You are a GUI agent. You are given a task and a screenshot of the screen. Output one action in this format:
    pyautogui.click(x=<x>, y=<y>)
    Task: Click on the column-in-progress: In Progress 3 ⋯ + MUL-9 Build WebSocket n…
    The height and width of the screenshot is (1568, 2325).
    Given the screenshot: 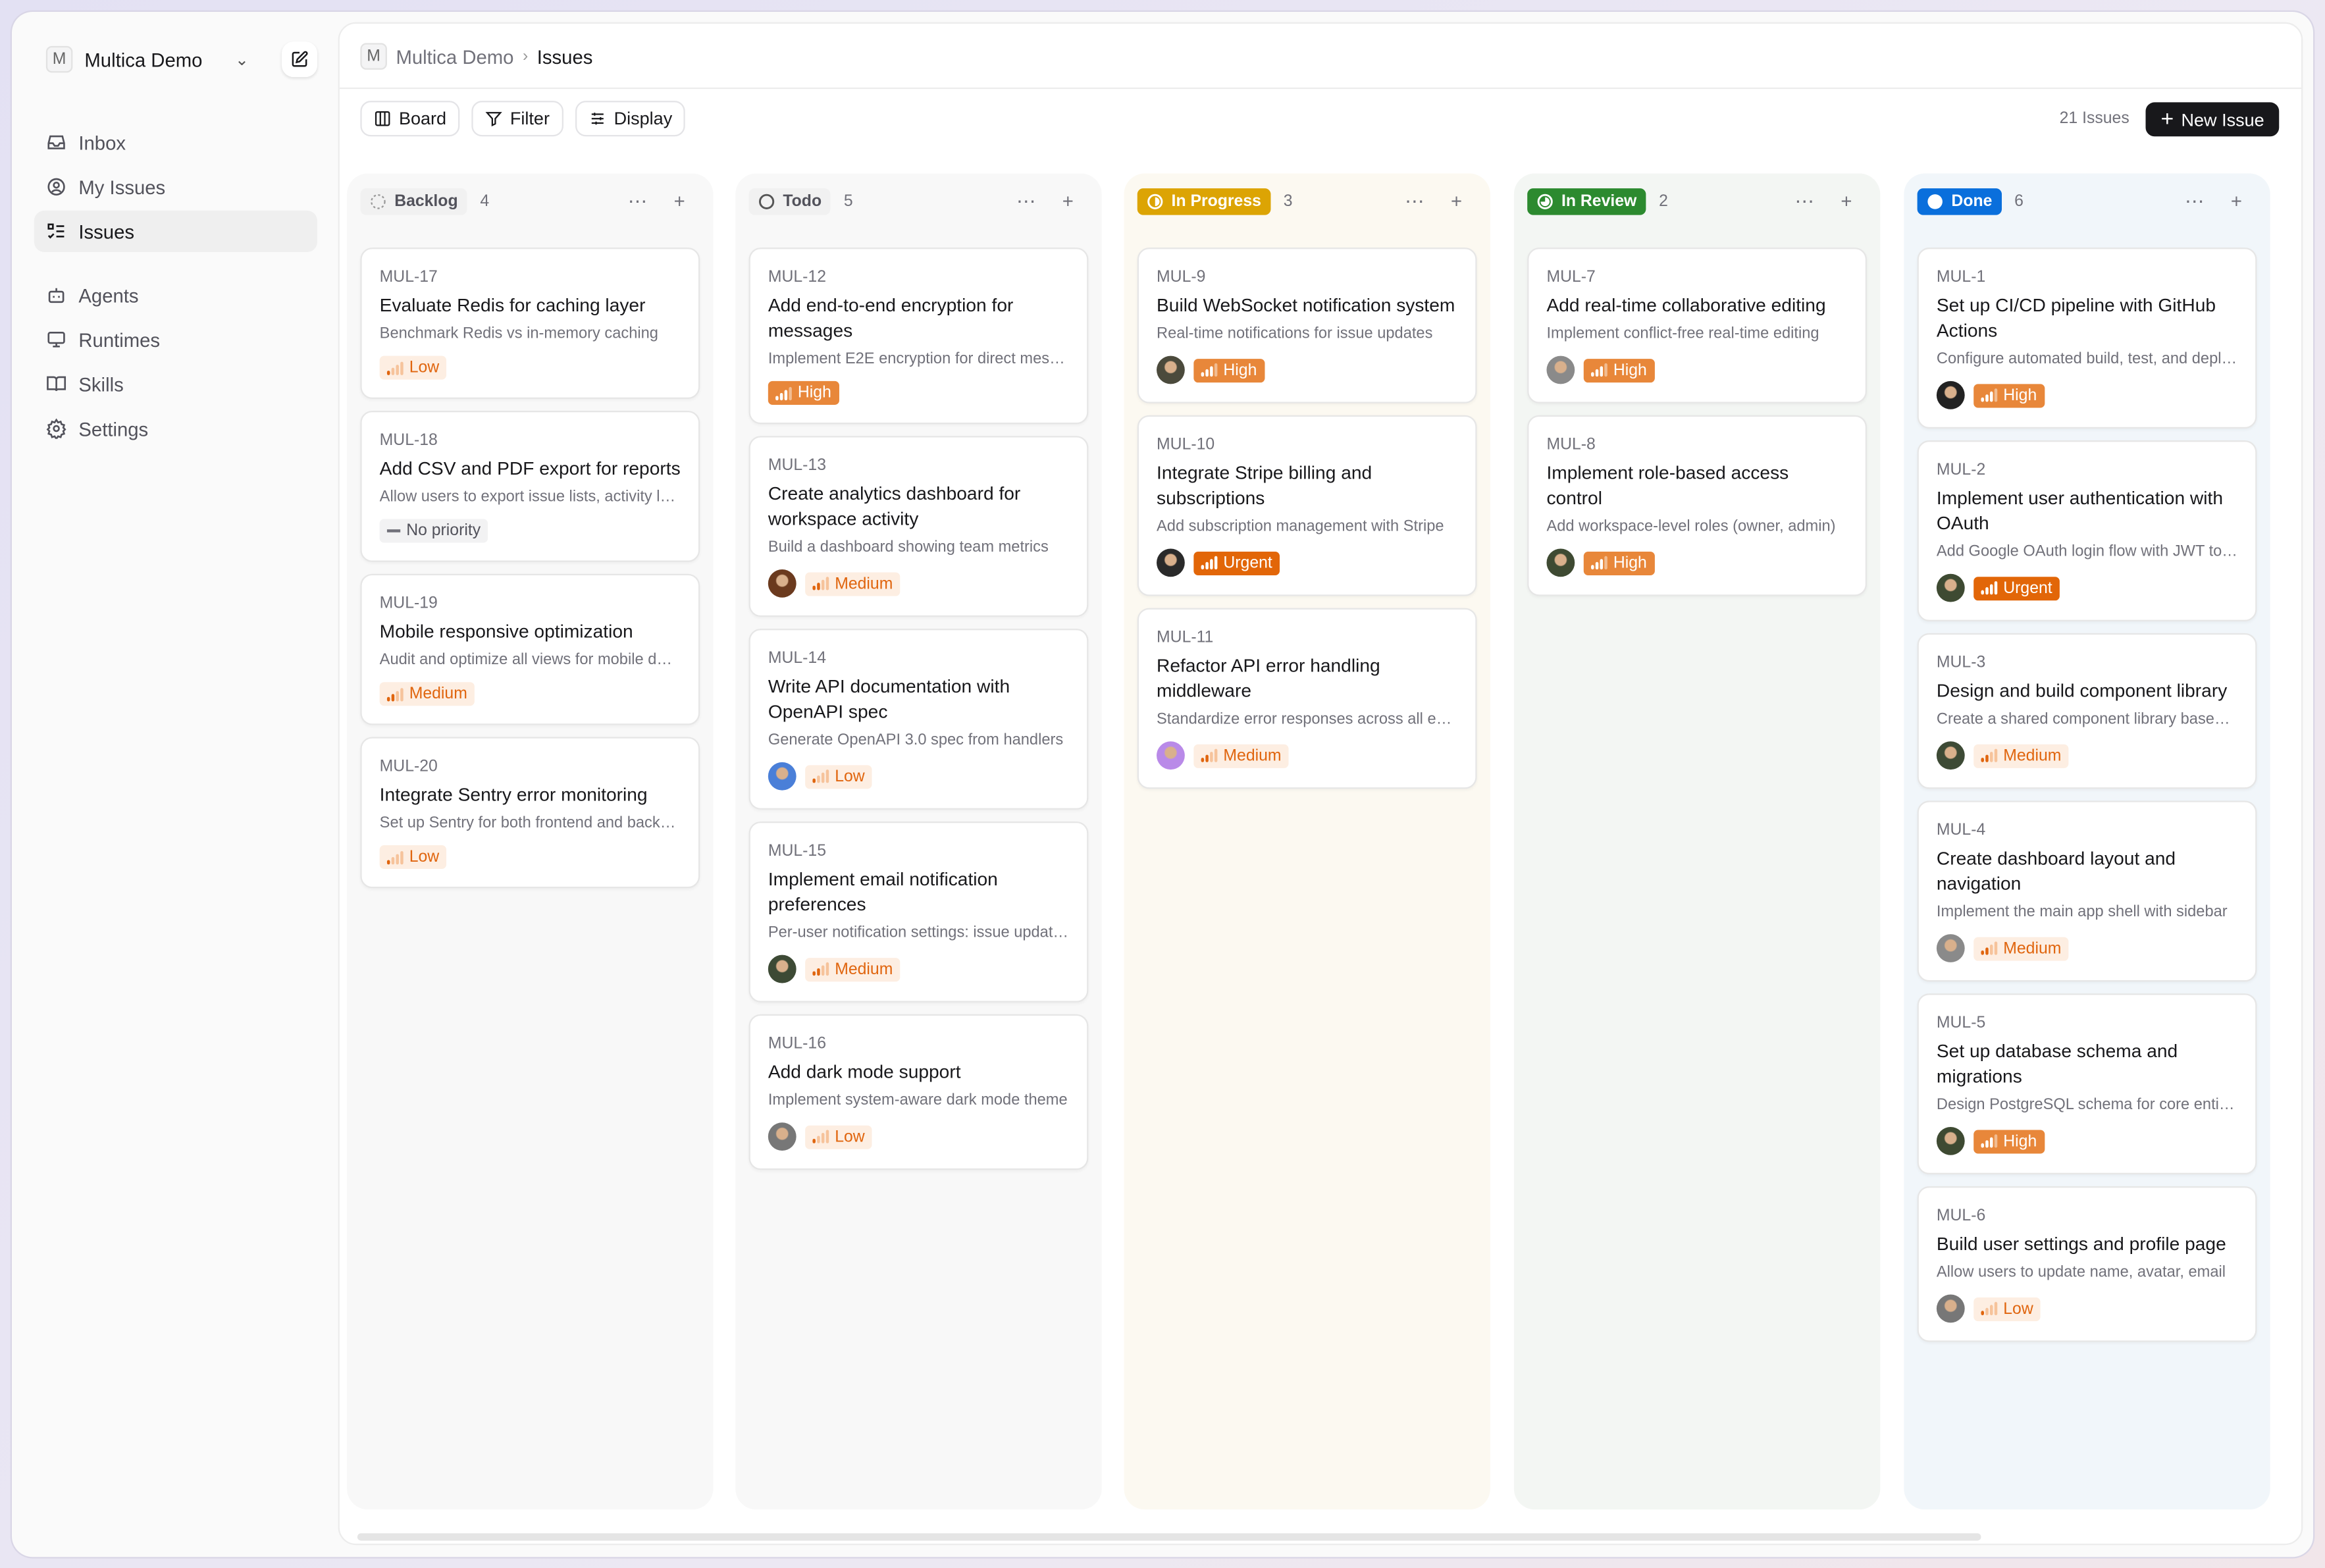 What is the action you would take?
    pyautogui.click(x=1307, y=841)
    